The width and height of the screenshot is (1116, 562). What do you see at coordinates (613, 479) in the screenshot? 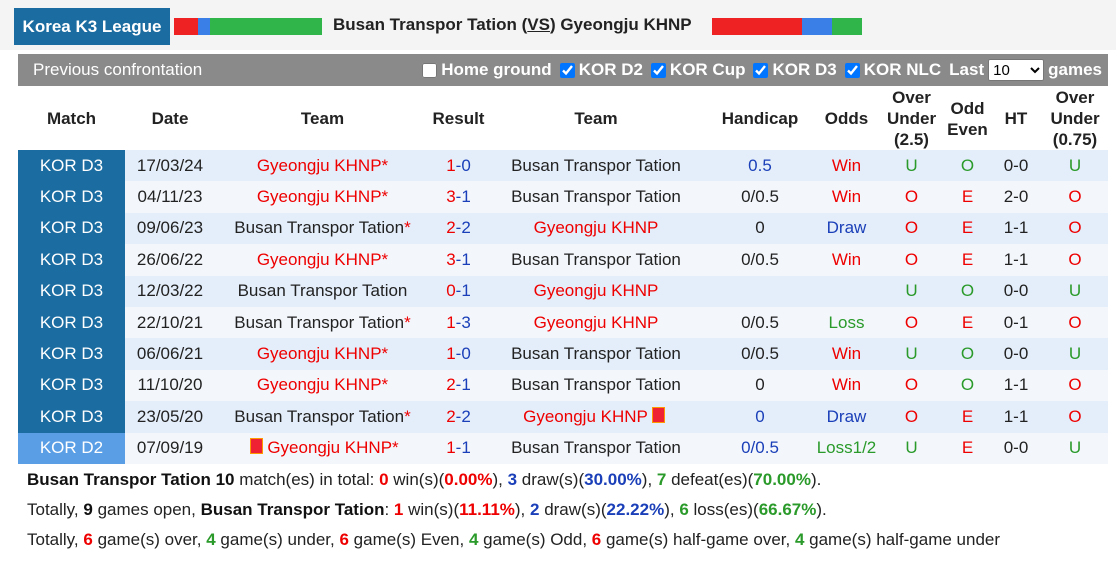
I see `summary-text: 30.00%` at bounding box center [613, 479].